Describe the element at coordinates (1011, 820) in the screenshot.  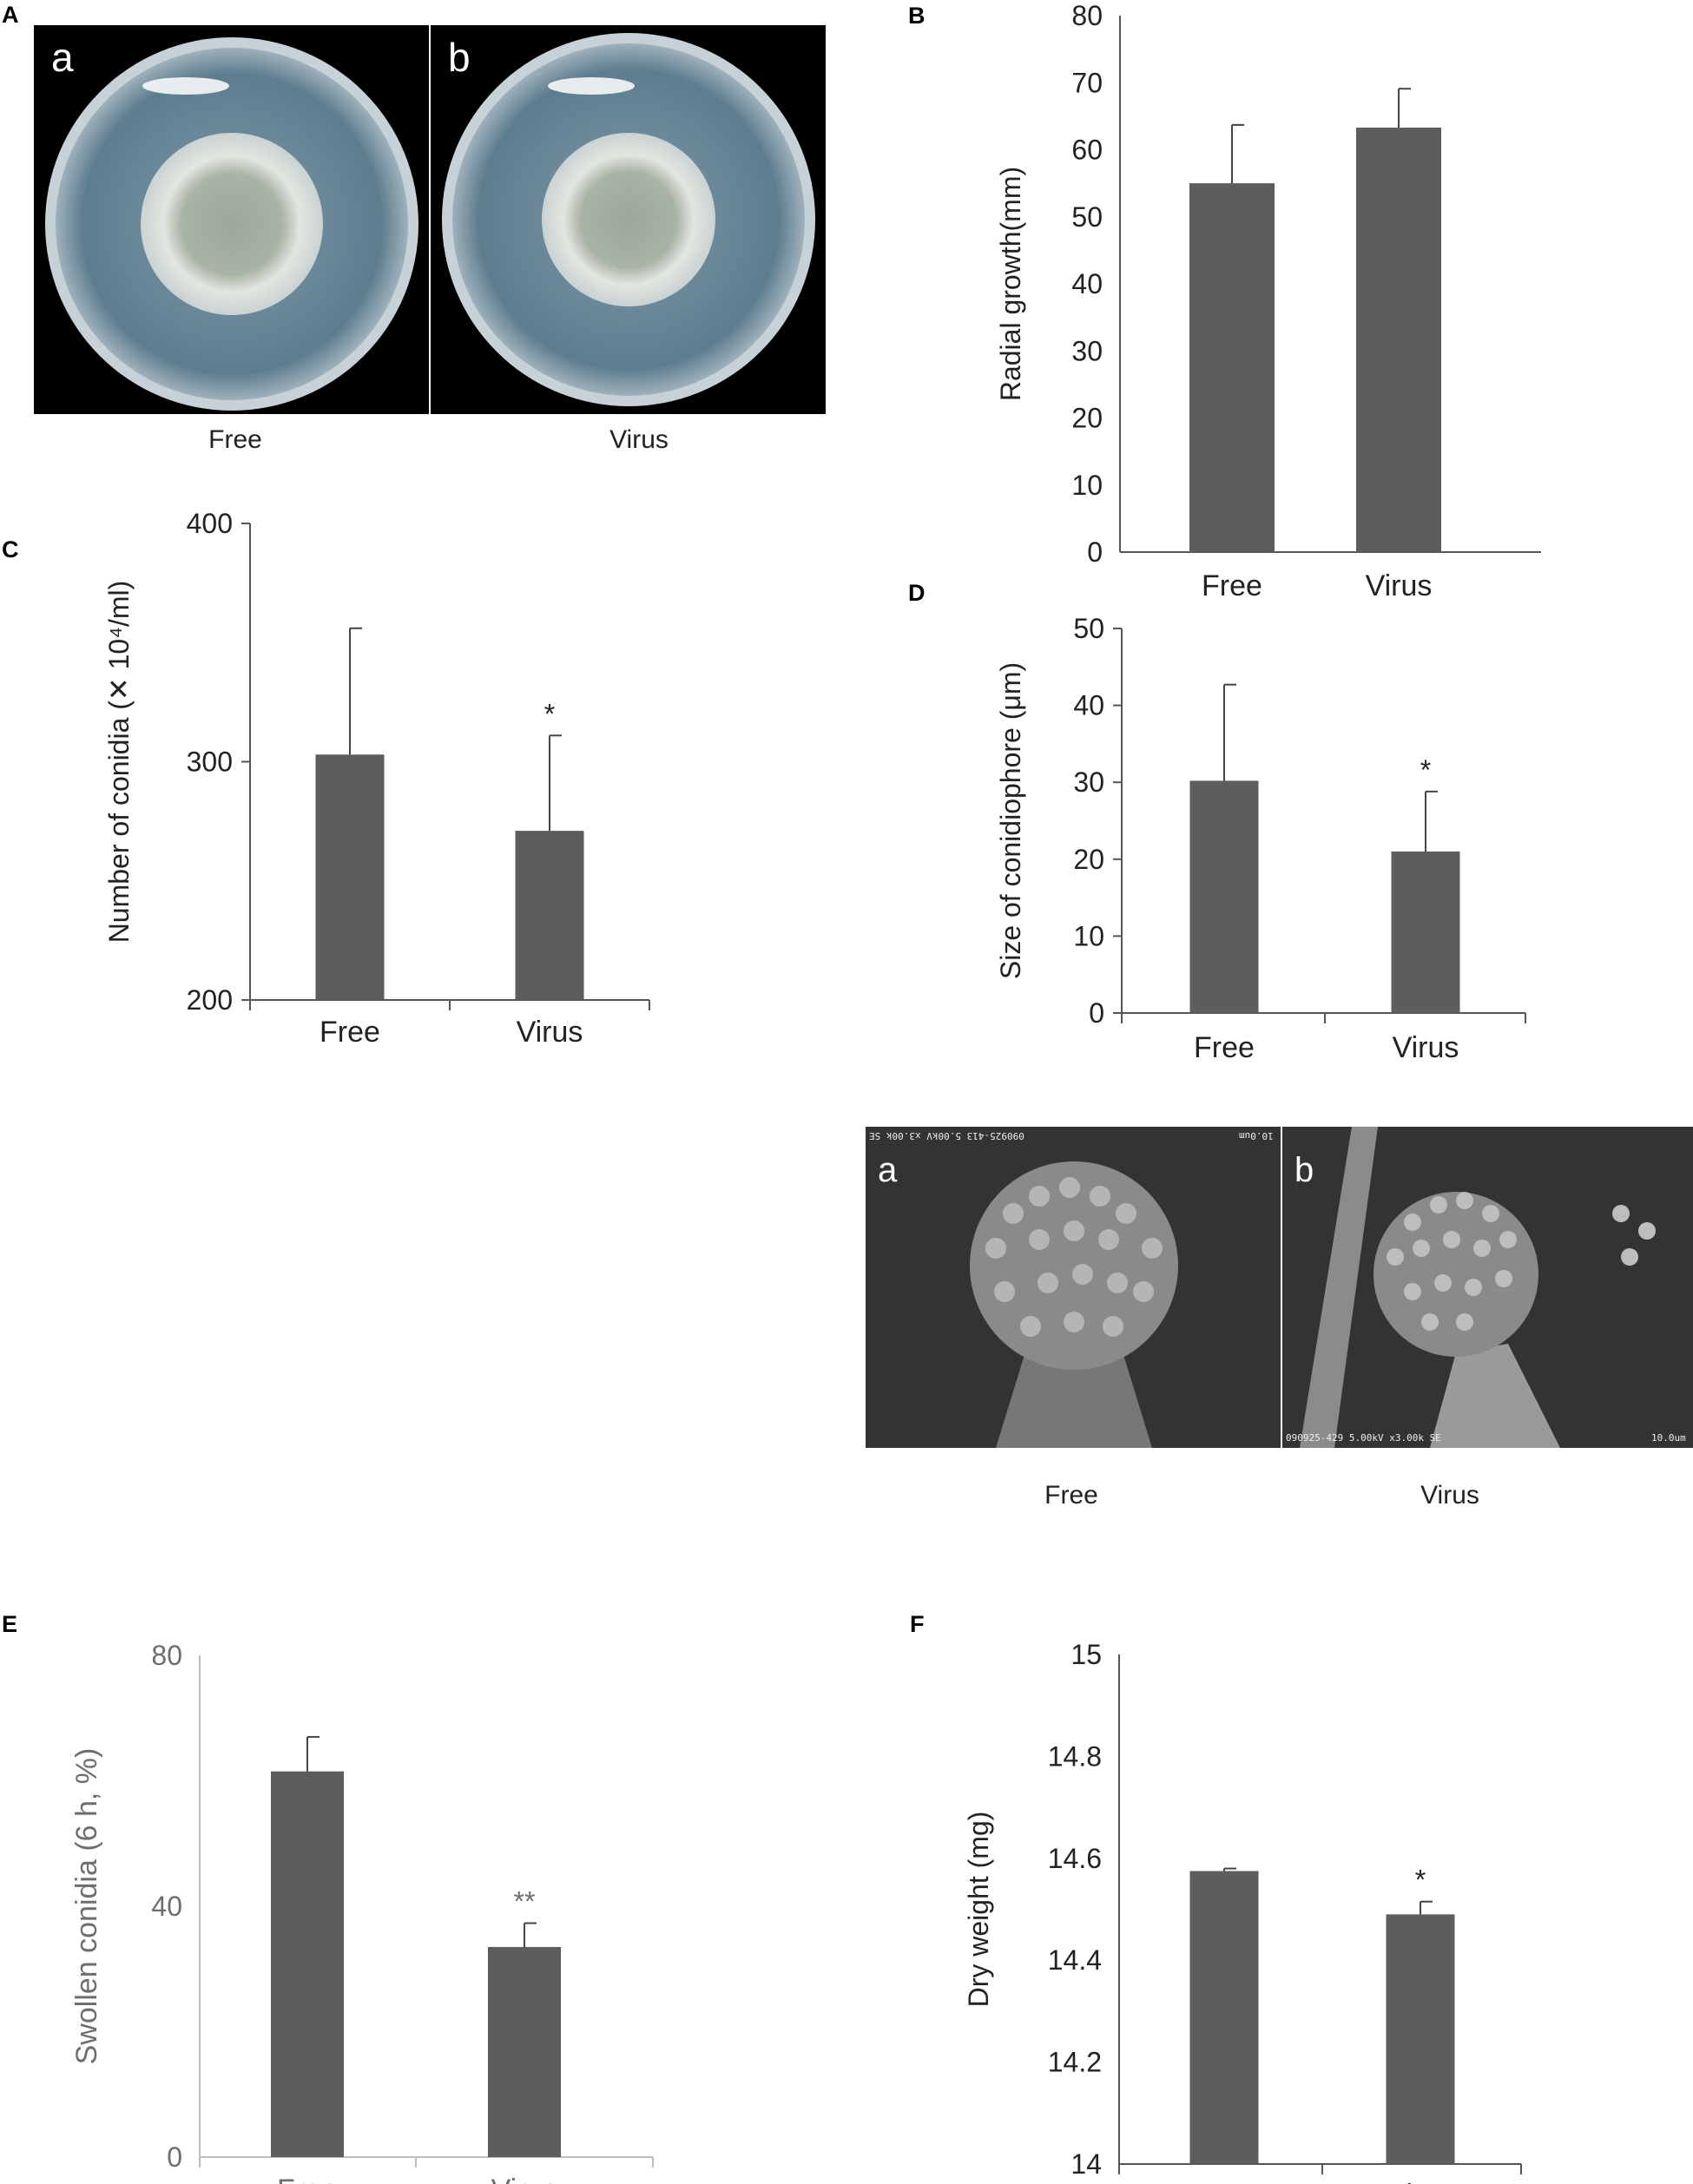
I see `y-axis-label: Size of conidiophore (μm)` at that location.